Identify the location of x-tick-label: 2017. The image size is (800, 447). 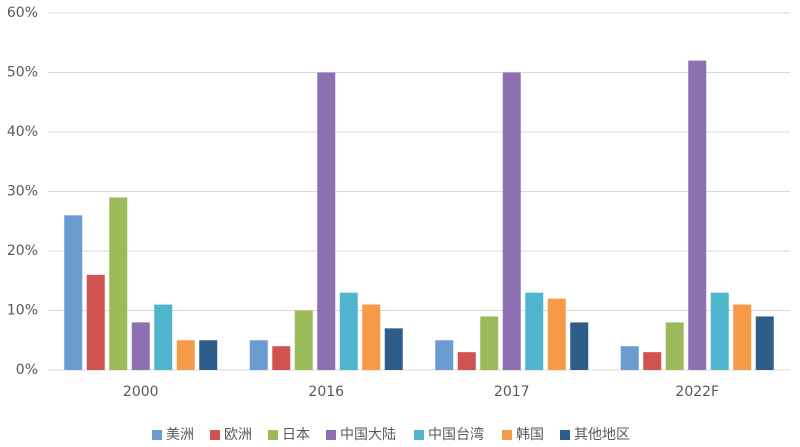
(512, 392).